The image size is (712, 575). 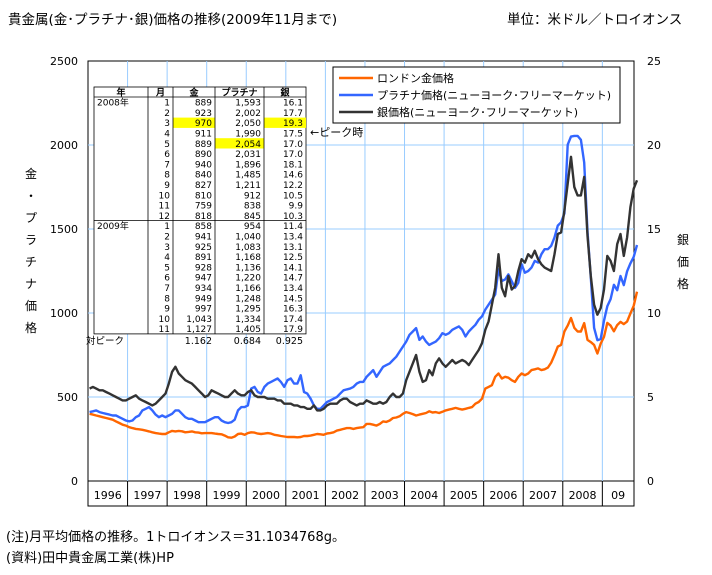 I want to click on table-cell: 11.4, so click(x=293, y=227).